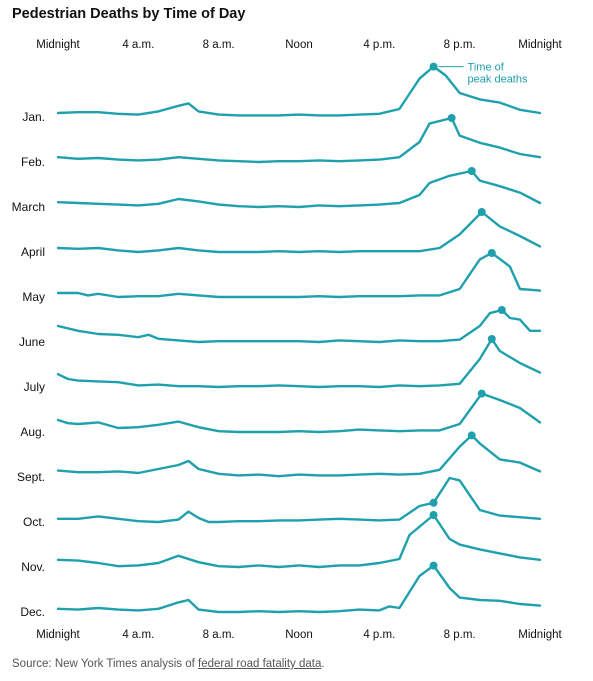  Describe the element at coordinates (33, 162) in the screenshot. I see `month-label: Feb.` at that location.